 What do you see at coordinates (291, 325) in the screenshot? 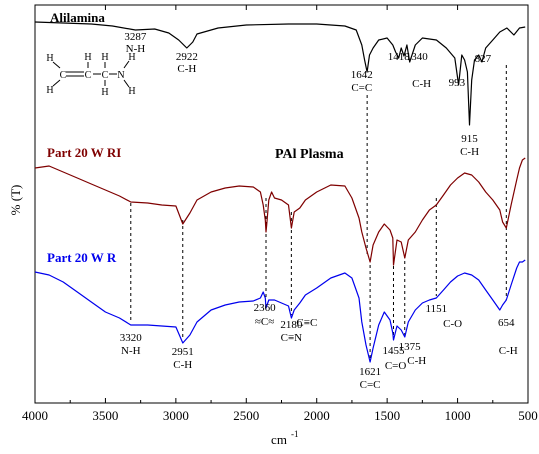
I see `peak-annotation-19: 2180` at bounding box center [291, 325].